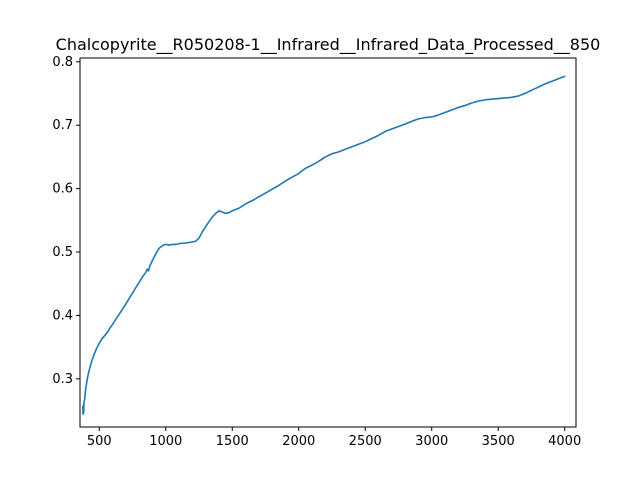  I want to click on y-tick-label: 0.3, so click(62, 379).